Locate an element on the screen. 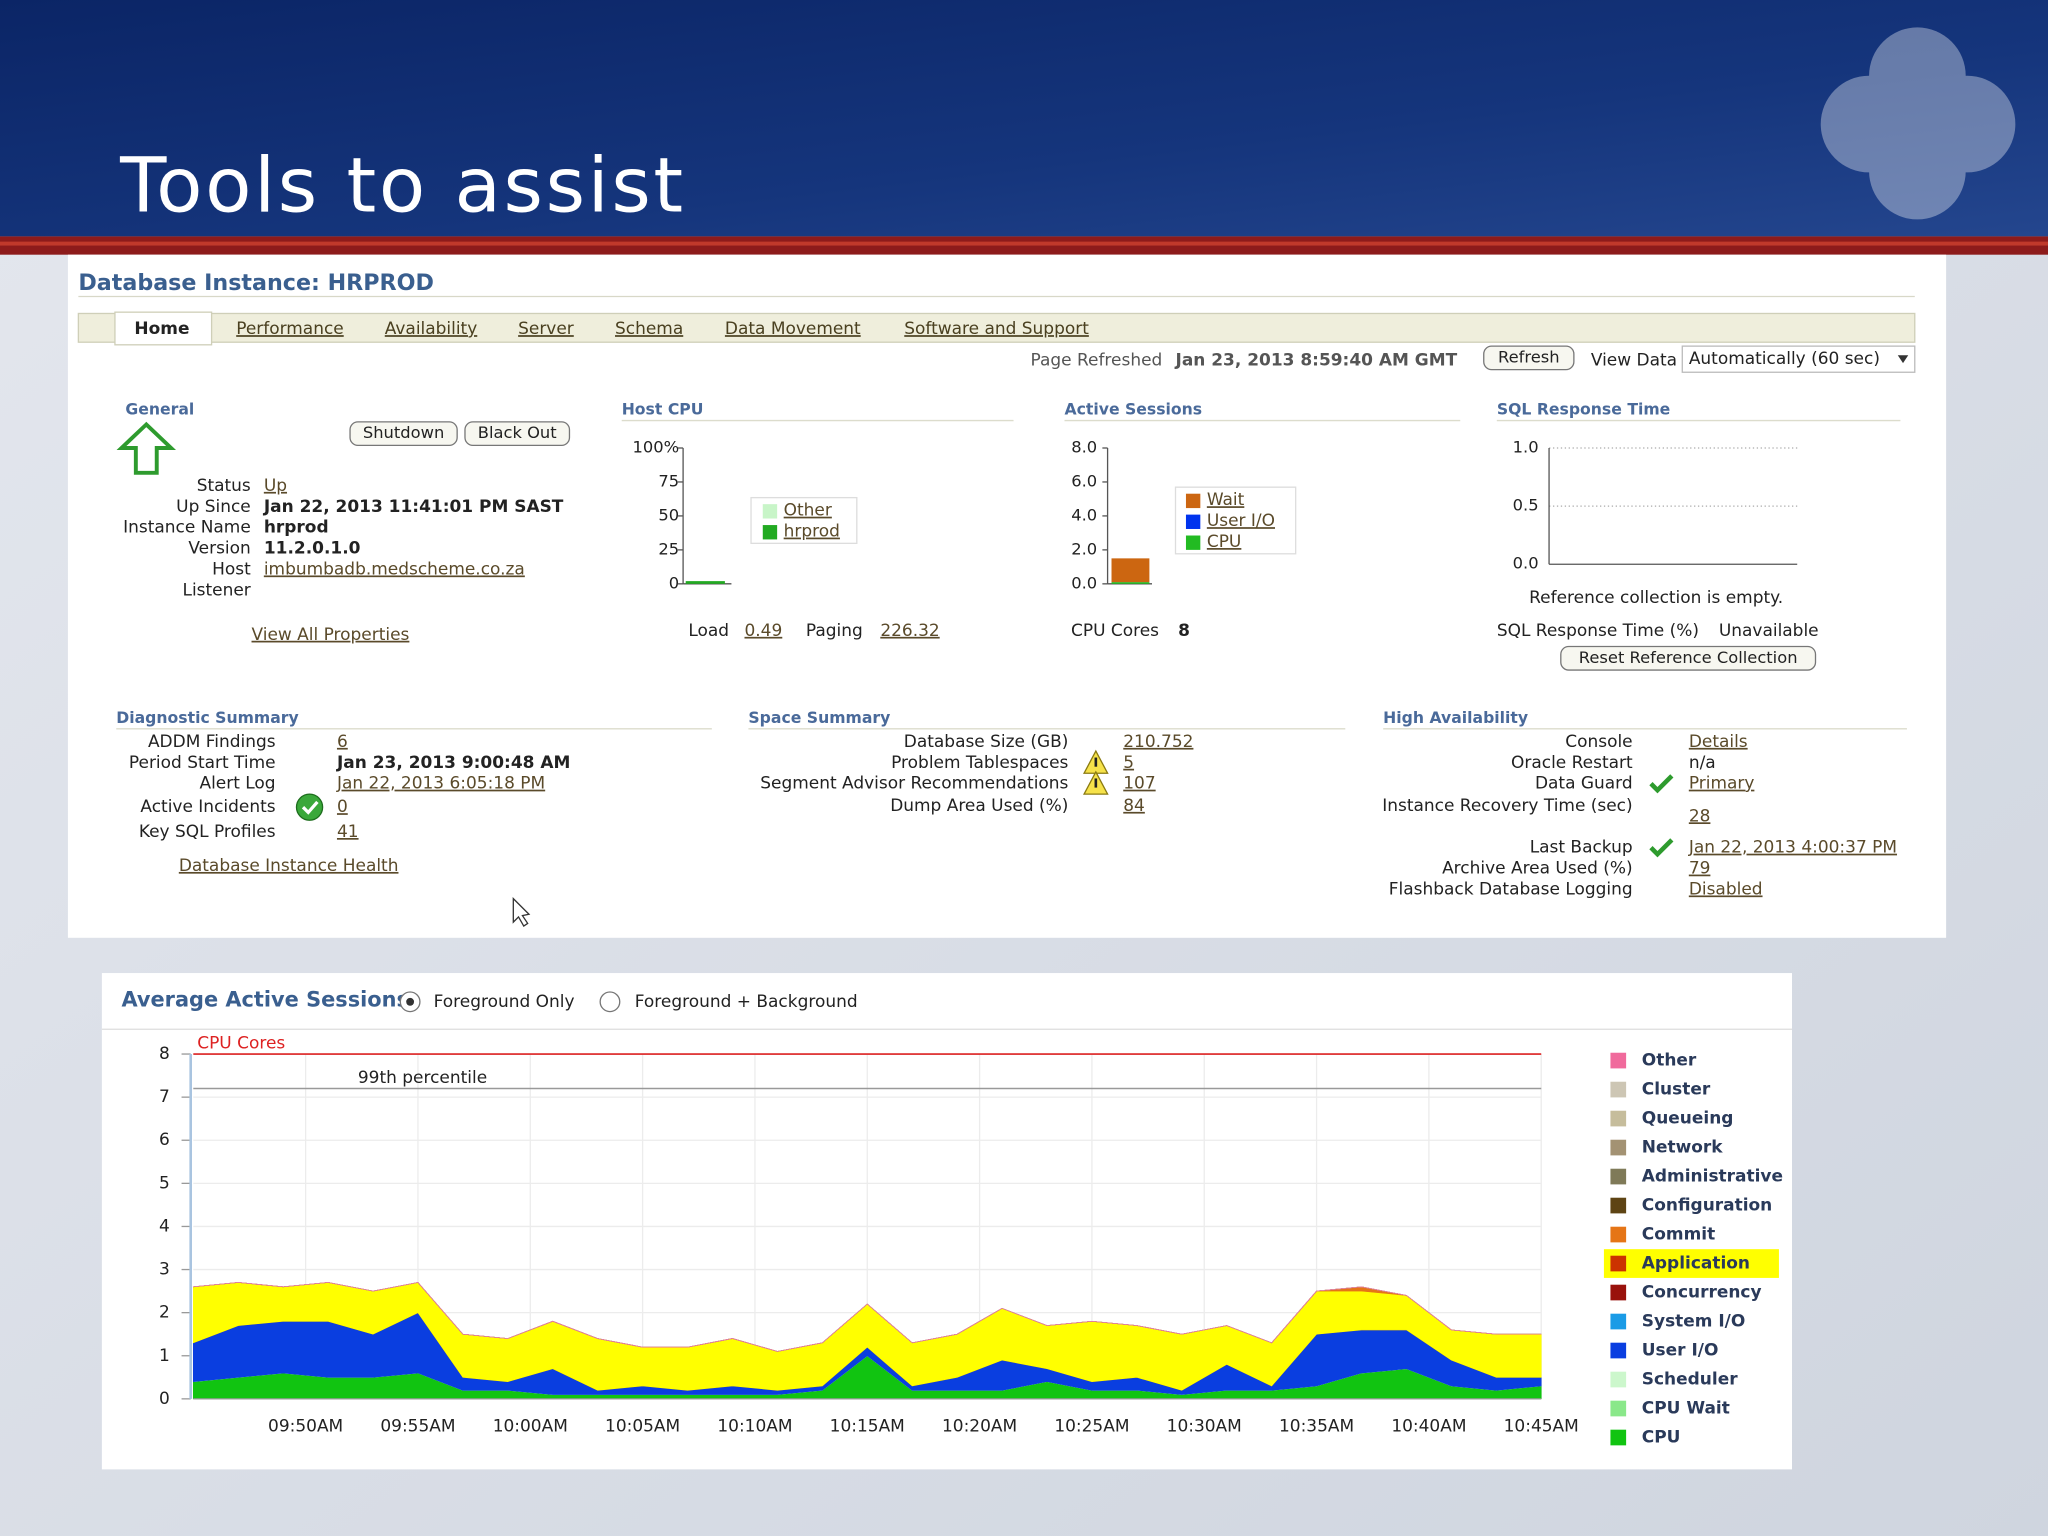 The width and height of the screenshot is (2048, 1536). field-value: Jan 22, 2013 4:00:37 PM is located at coordinates (1792, 848).